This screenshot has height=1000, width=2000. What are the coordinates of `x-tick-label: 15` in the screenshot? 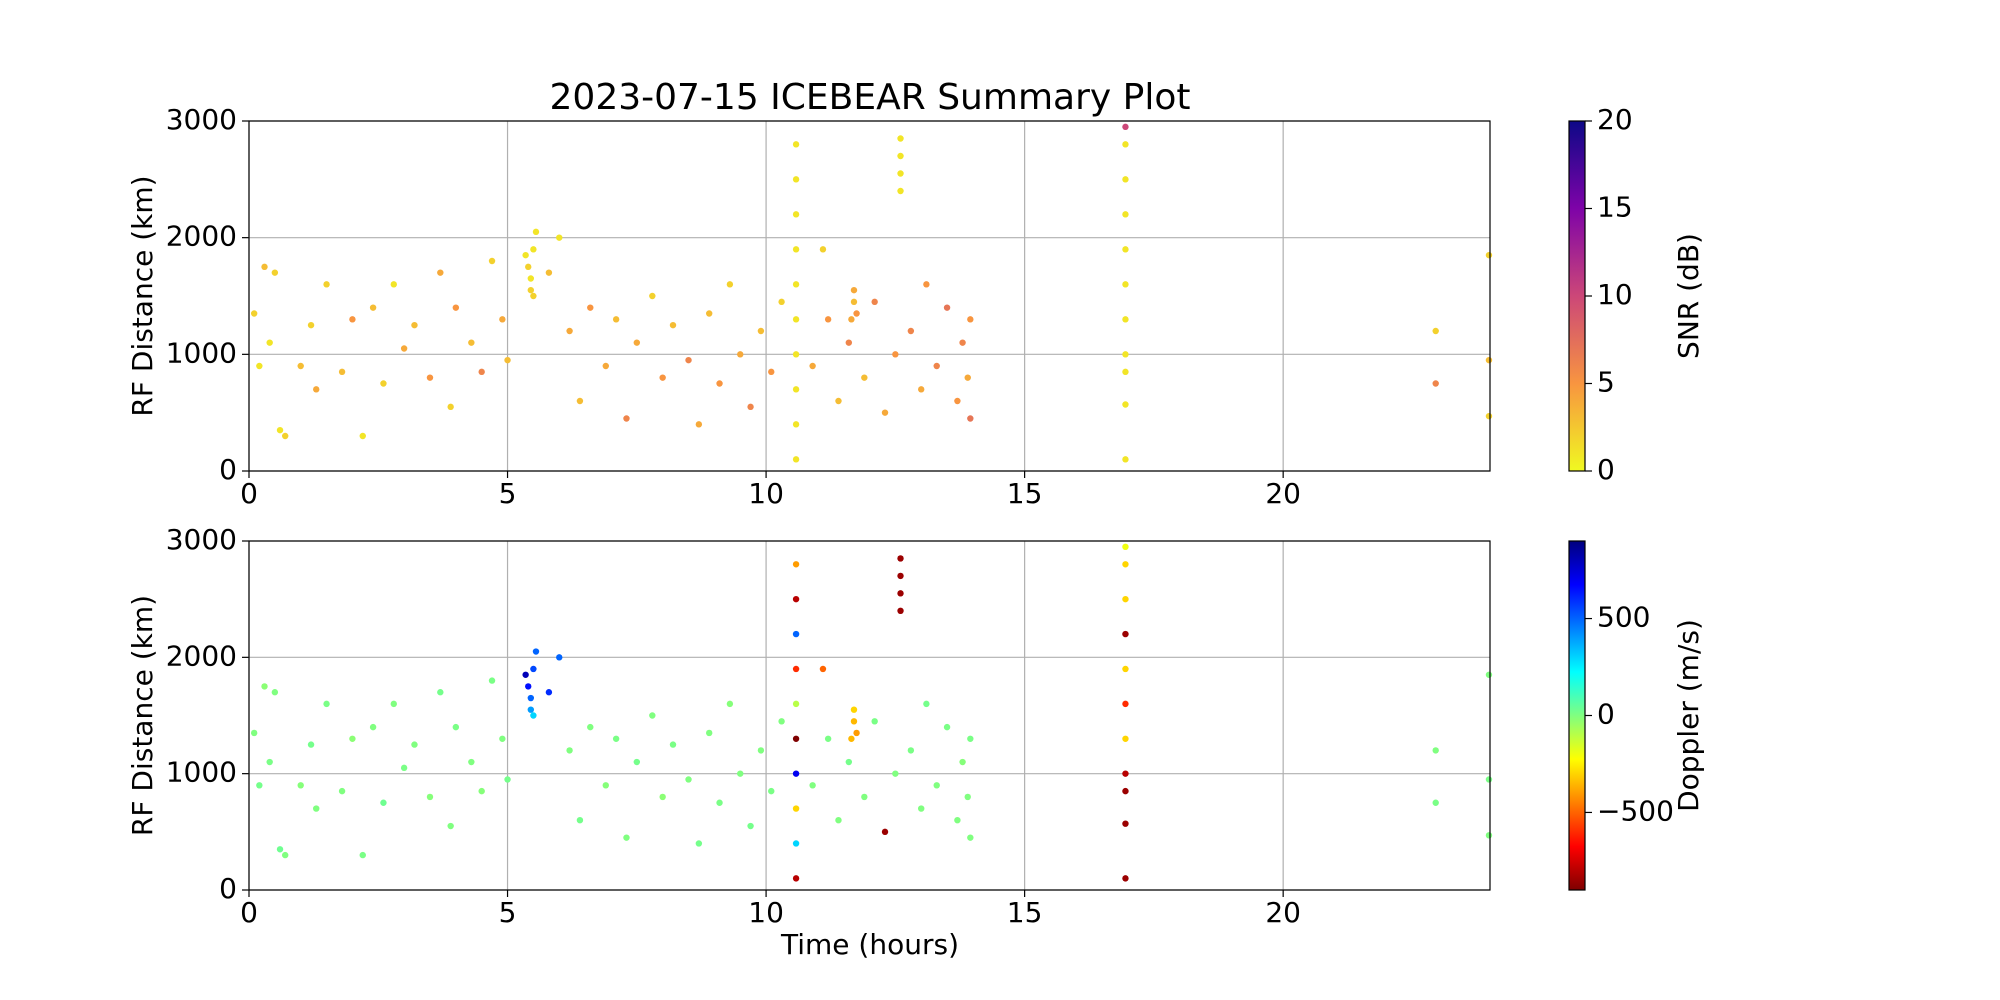 It's located at (1025, 493).